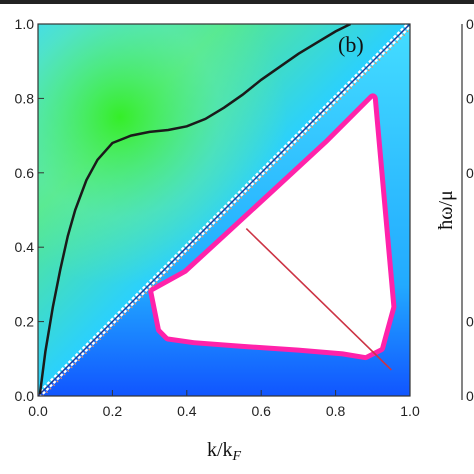 The height and width of the screenshot is (474, 474). I want to click on x-tick-label: 0.6, so click(261, 411).